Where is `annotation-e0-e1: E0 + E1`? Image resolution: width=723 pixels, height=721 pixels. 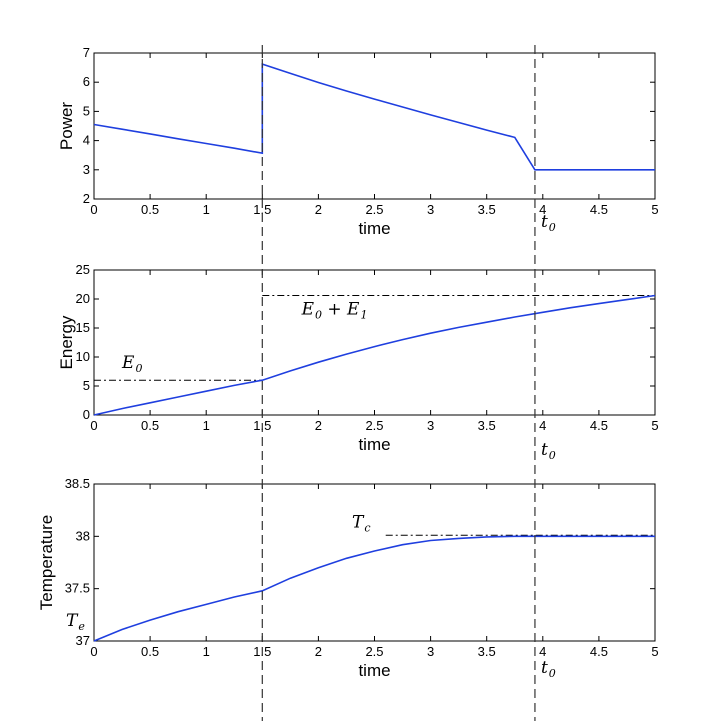
annotation-e0-e1: E0 + E1 is located at coordinates (334, 311).